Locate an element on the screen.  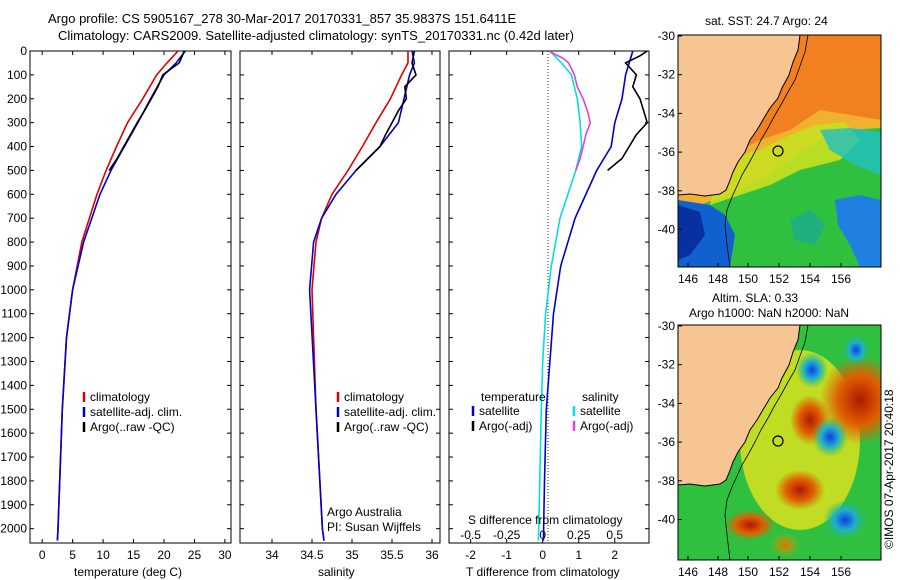
lat-tick-label: -30 is located at coordinates (667, 36).